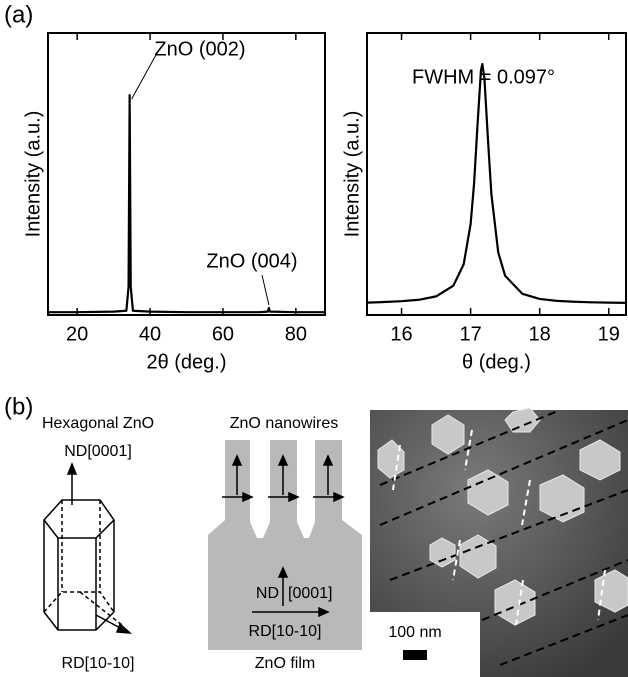 Image resolution: width=628 pixels, height=677 pixels. I want to click on x-tick-label: 60, so click(223, 334).